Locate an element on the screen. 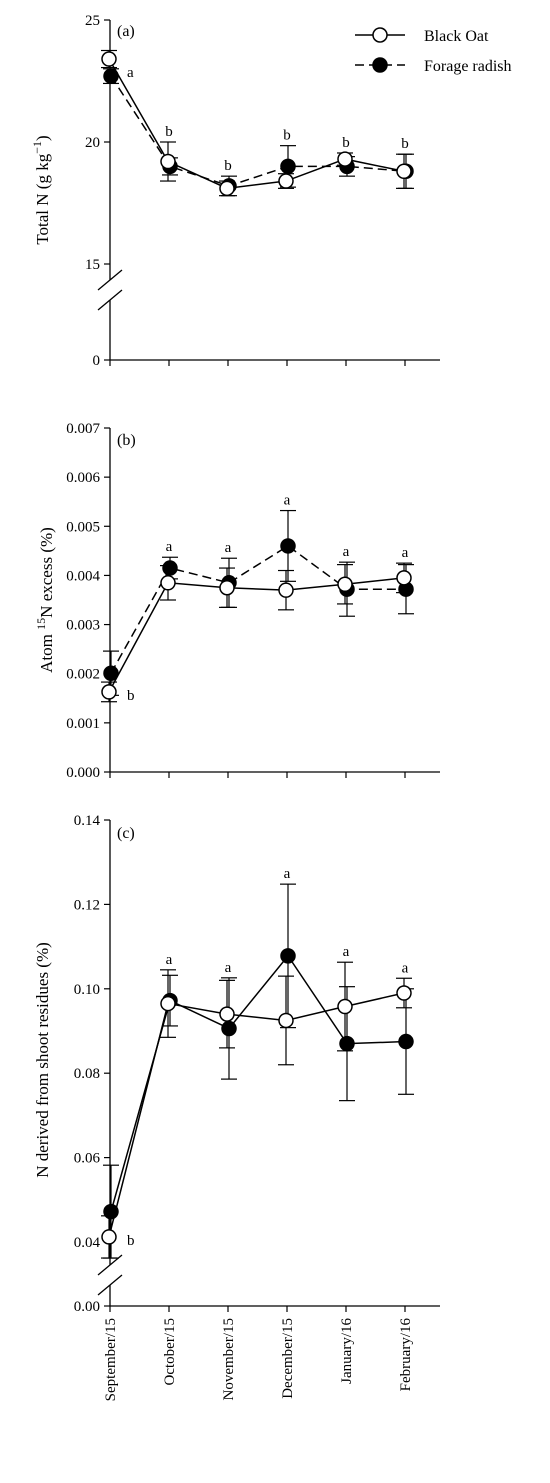 The height and width of the screenshot is (1483, 550). x-tick-label: November/15 is located at coordinates (229, 1359).